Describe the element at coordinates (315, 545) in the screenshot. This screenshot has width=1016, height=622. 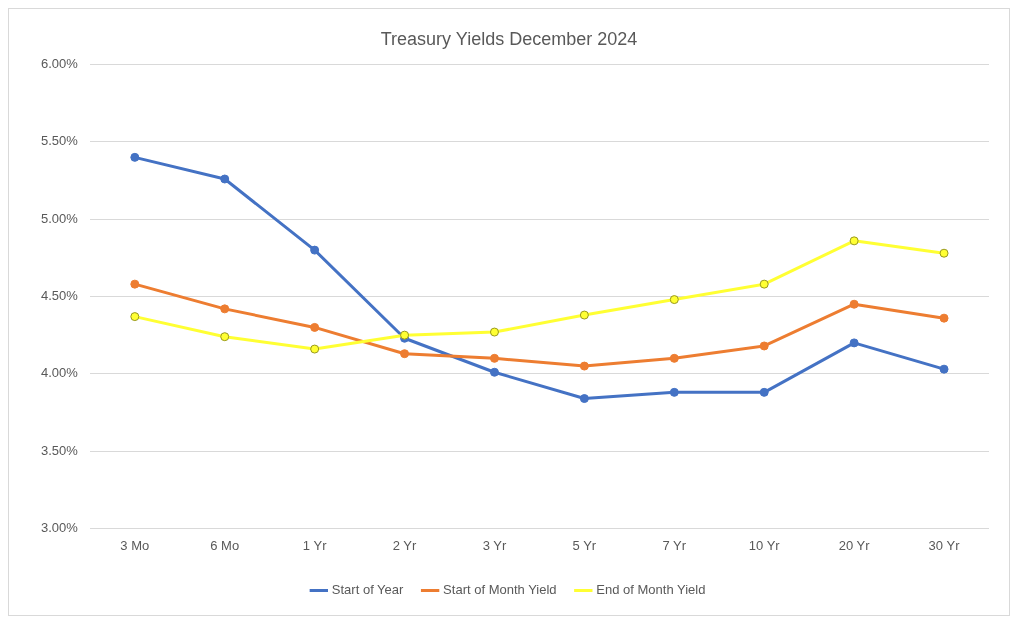
I see `x-tick-label: 1 Yr` at that location.